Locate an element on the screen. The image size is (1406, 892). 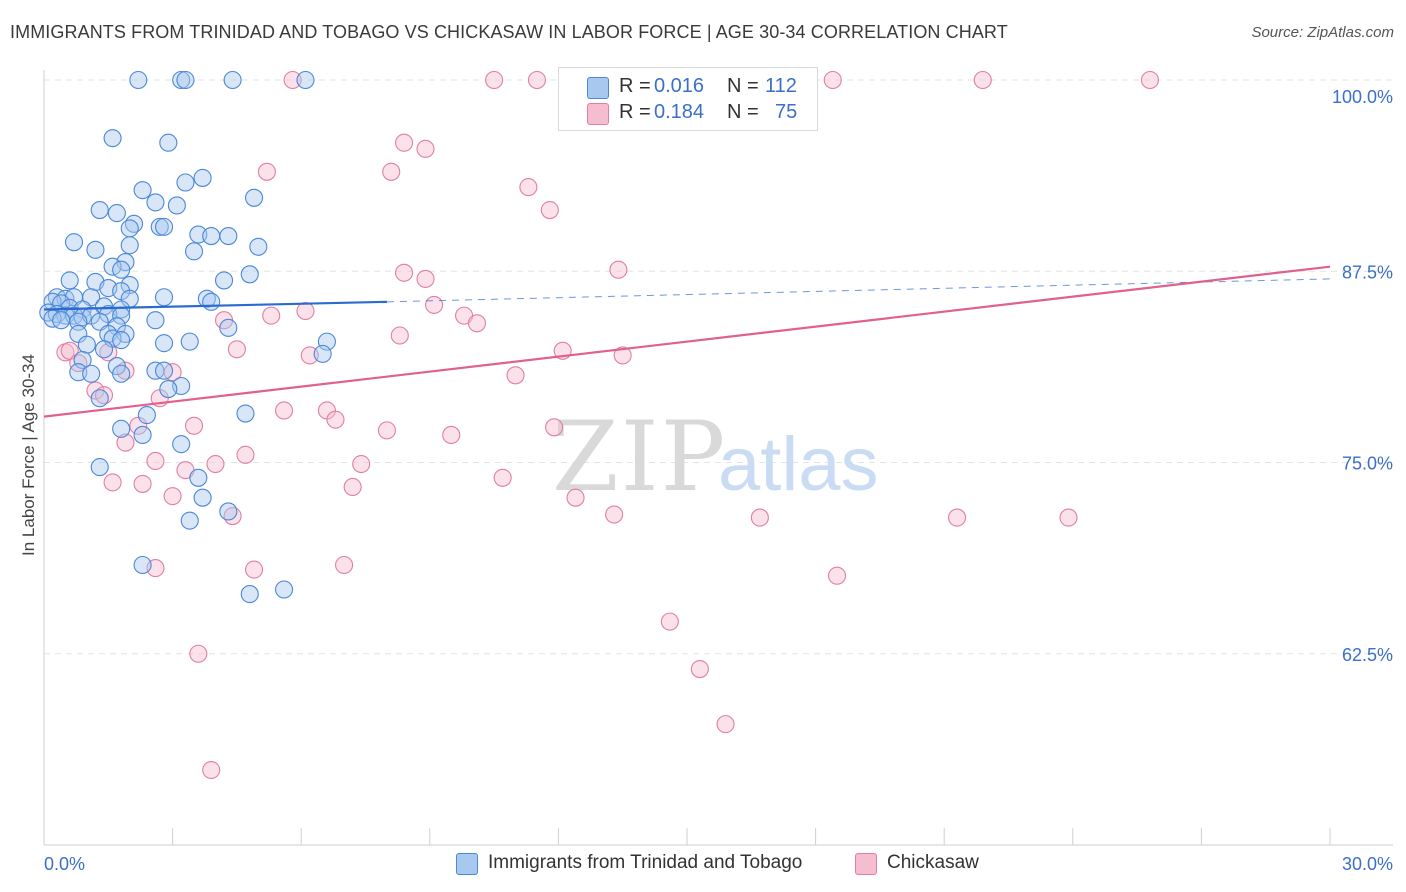
legend-n-label: N = is located at coordinates (743, 86).